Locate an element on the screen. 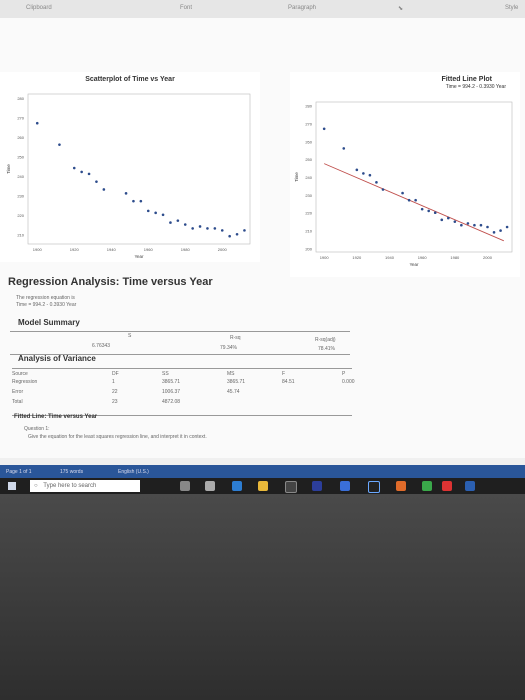 The image size is (525, 700). ribbon-styles: Style is located at coordinates (512, 8).